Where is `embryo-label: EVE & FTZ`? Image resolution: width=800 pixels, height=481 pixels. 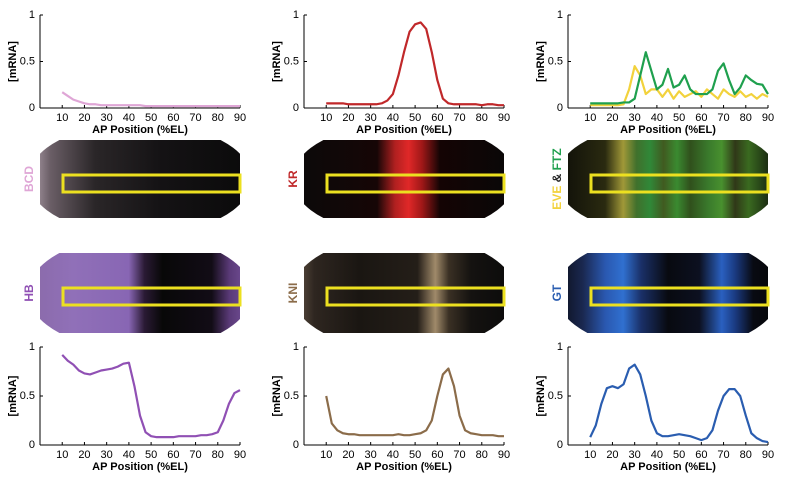
embryo-label: EVE & FTZ is located at coordinates (557, 178).